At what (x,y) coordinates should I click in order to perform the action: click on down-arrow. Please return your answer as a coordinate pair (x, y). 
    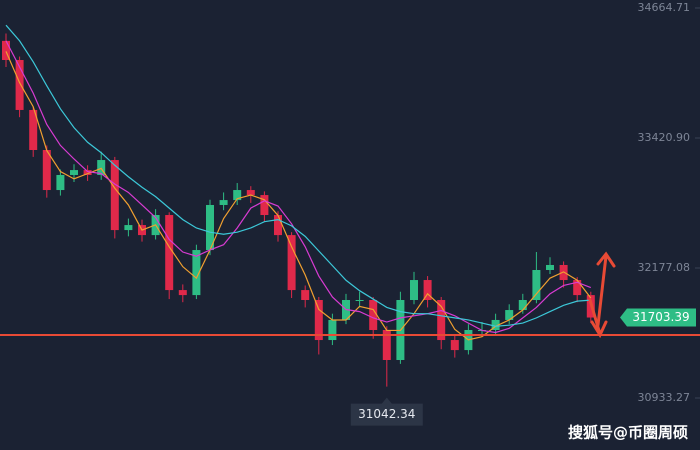
    Looking at the image, I should click on (598, 318).